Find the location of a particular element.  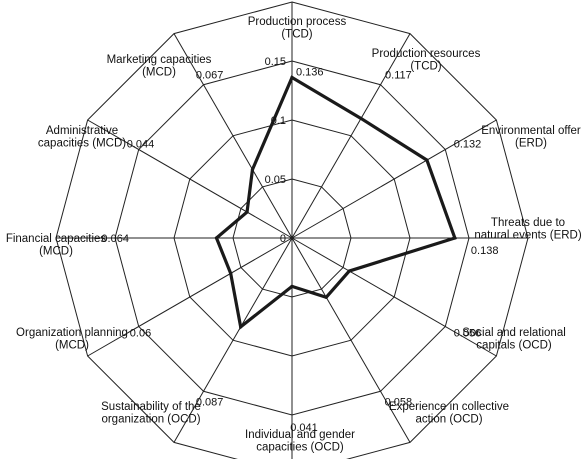

radial-tick-labels: 0 0.05 0.1 0.15 is located at coordinates (275, 150).